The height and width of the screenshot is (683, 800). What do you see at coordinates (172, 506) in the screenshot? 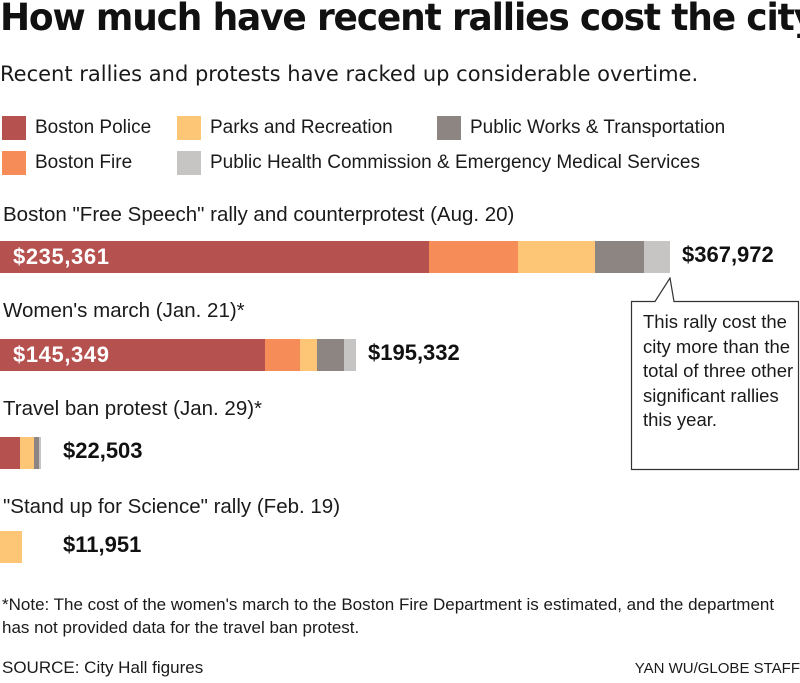
I see `rally-label: "Stand up for Science" rally (Feb. 19)` at bounding box center [172, 506].